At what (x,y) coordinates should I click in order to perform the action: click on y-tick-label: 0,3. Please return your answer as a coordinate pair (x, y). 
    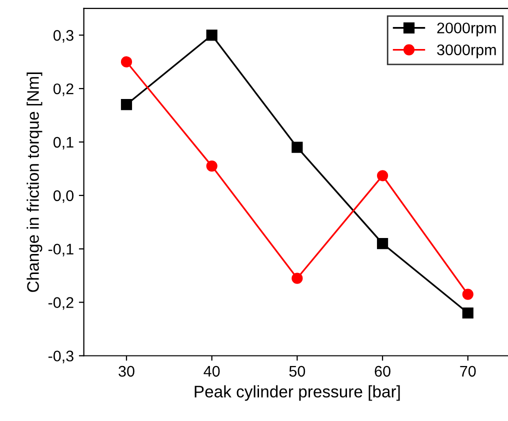
    Looking at the image, I should click on (63, 36).